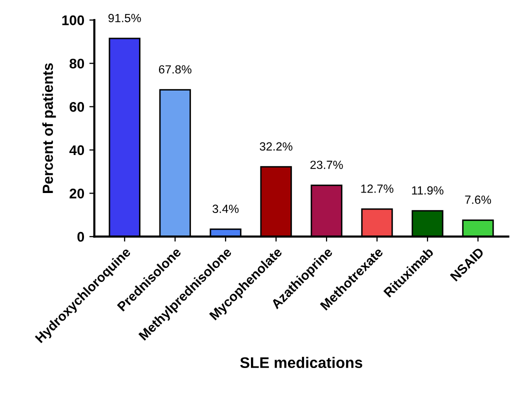 This screenshot has height=401, width=524. Describe the element at coordinates (276, 146) in the screenshot. I see `data-label: 32.2%` at that location.